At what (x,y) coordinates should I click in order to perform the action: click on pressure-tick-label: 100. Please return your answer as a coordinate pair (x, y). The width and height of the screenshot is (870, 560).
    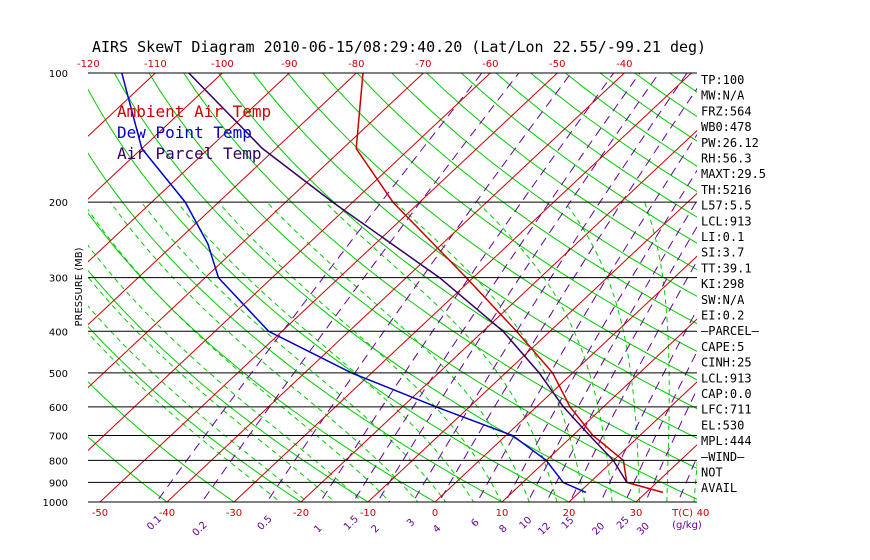
    Looking at the image, I should click on (58, 74).